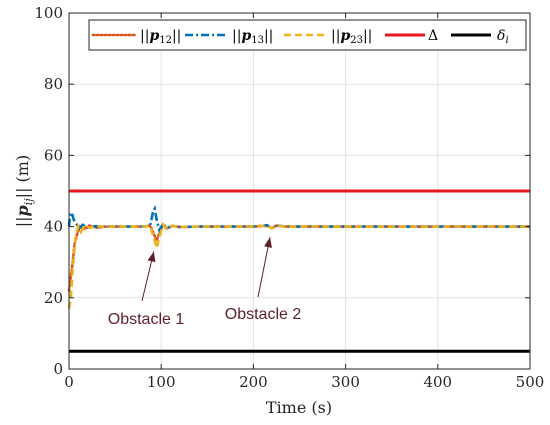 Image resolution: width=550 pixels, height=425 pixels. I want to click on y-tick-label: 80, so click(53, 84).